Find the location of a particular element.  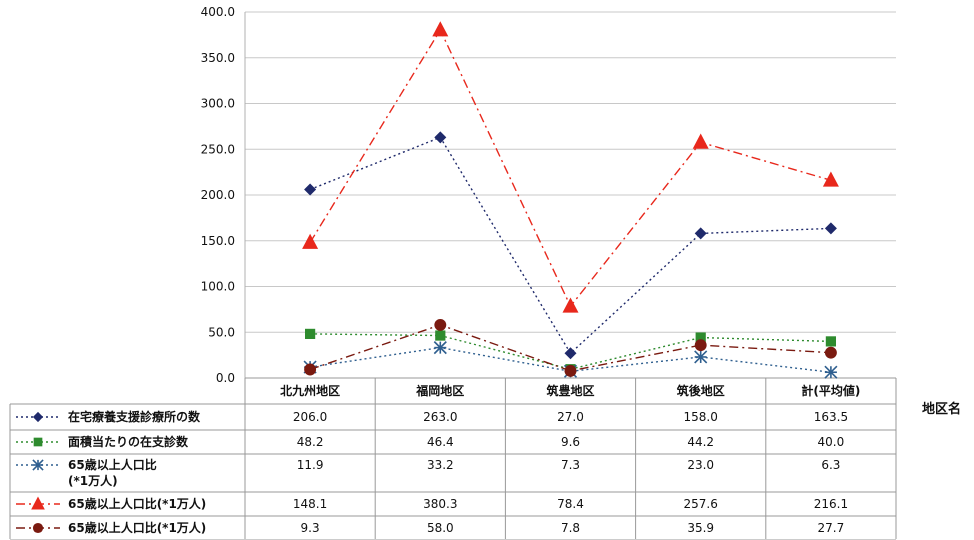

table-cell-value: 380.3 is located at coordinates (440, 504).